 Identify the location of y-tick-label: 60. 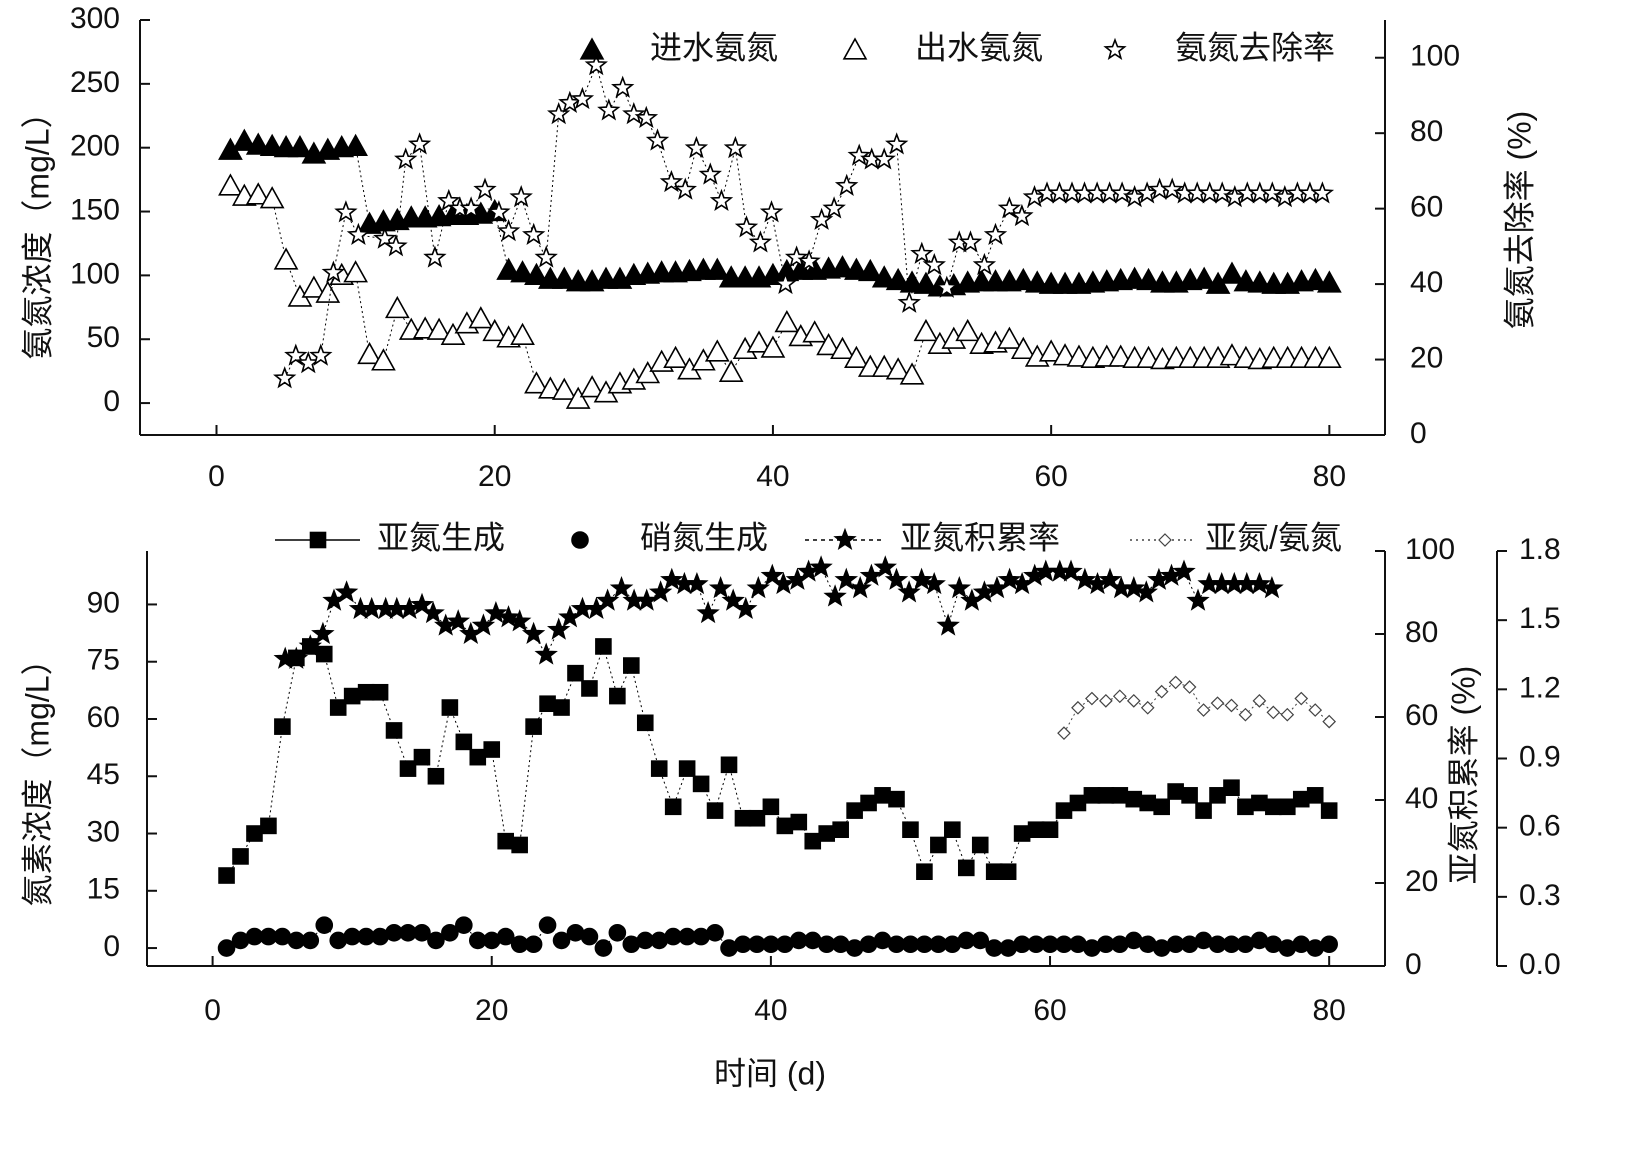
(103, 717).